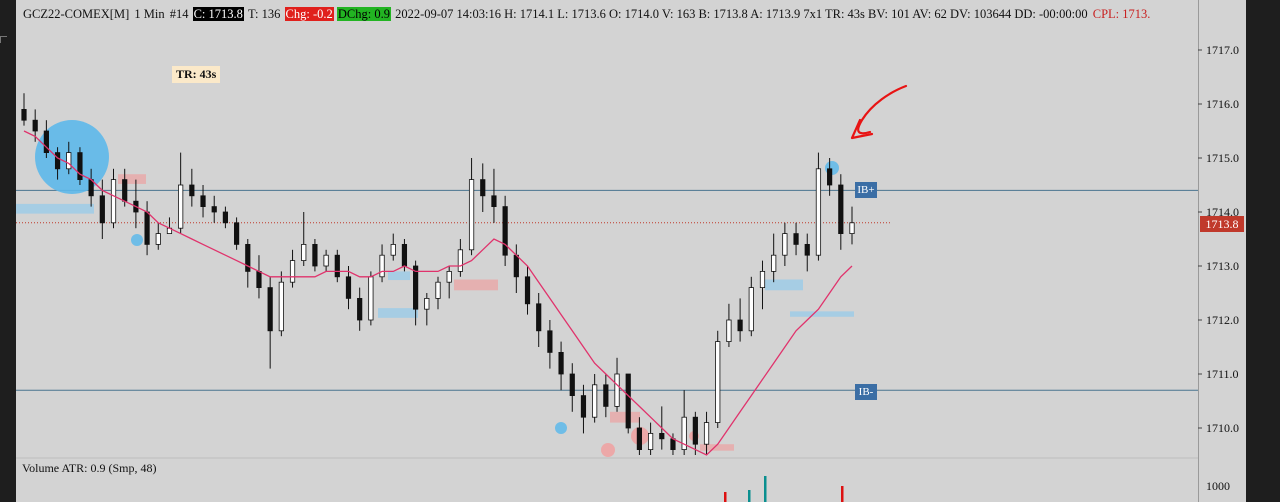  I want to click on ib-plus-tag: IB+, so click(866, 190).